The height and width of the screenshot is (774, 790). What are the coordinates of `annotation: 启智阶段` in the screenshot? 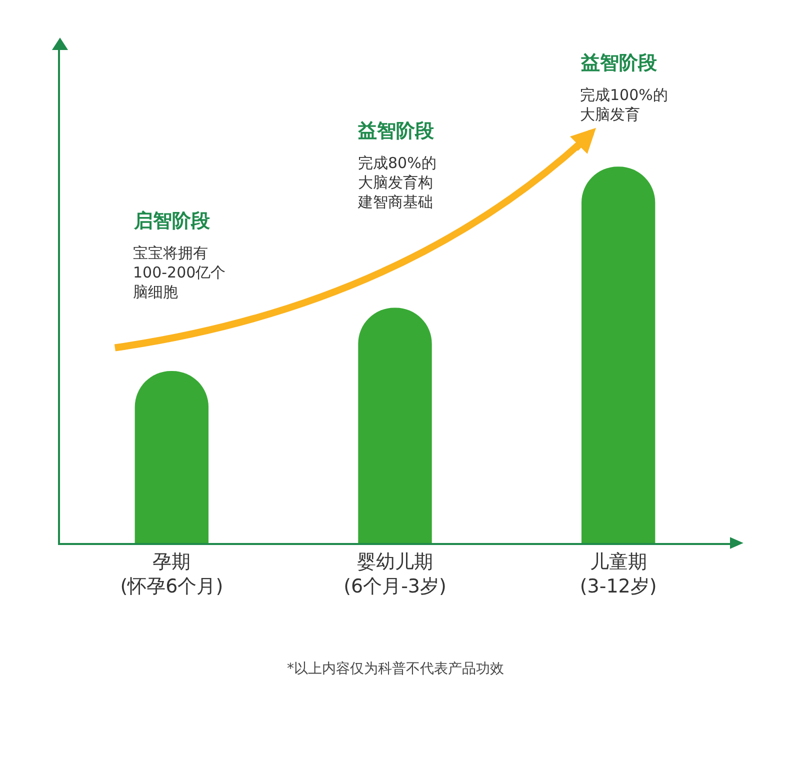 It's located at (172, 221).